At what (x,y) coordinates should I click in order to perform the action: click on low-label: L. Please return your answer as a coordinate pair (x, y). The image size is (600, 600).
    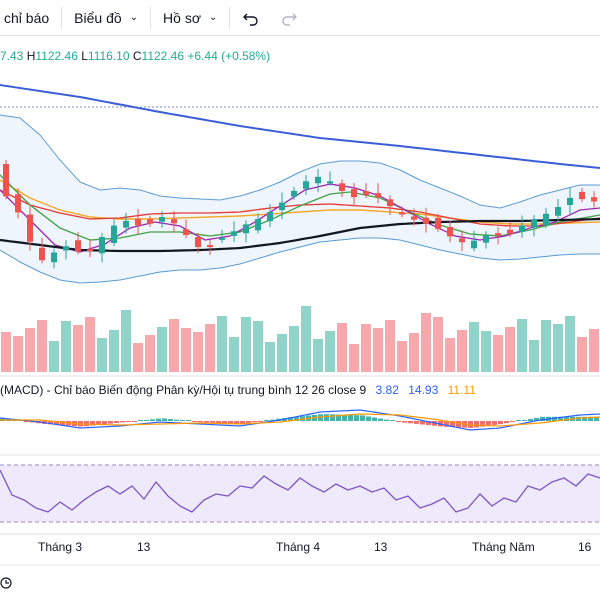
    Looking at the image, I should click on (84, 56).